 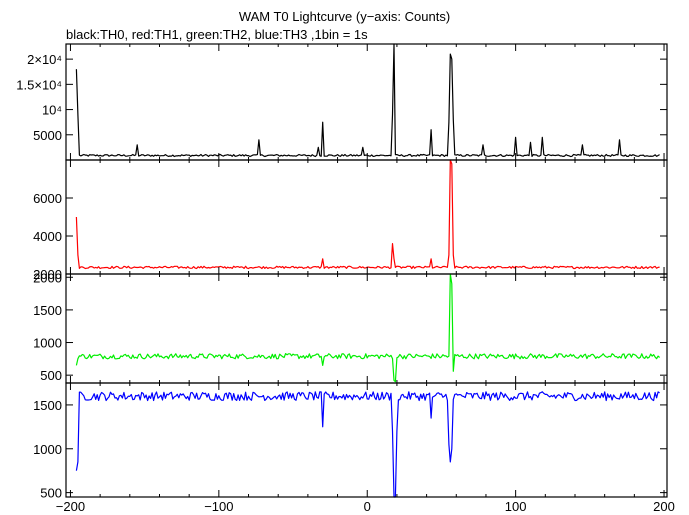 I want to click on y-tick-label: 1.5×10⁴, so click(x=39, y=84).